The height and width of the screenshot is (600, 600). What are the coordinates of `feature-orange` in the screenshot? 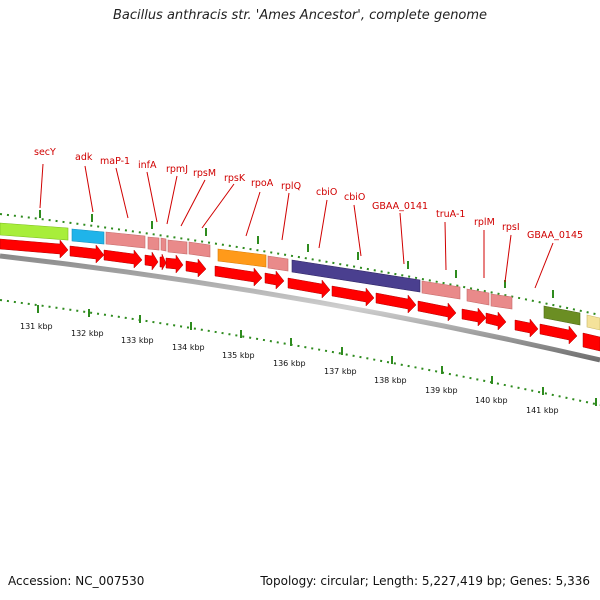 It's located at (242, 258).